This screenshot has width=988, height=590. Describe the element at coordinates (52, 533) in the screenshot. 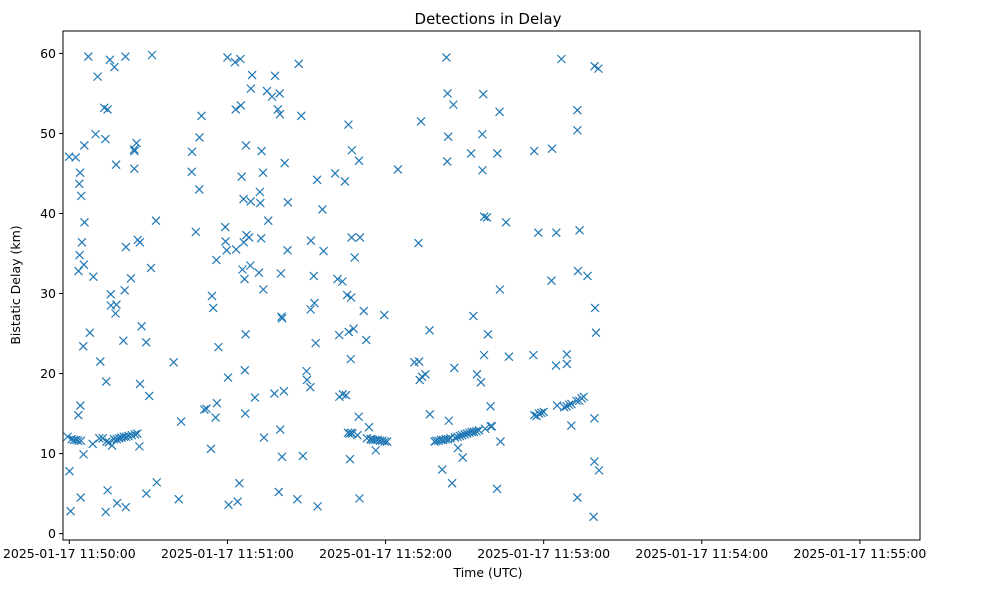

I see `y-tick-label: 0` at that location.